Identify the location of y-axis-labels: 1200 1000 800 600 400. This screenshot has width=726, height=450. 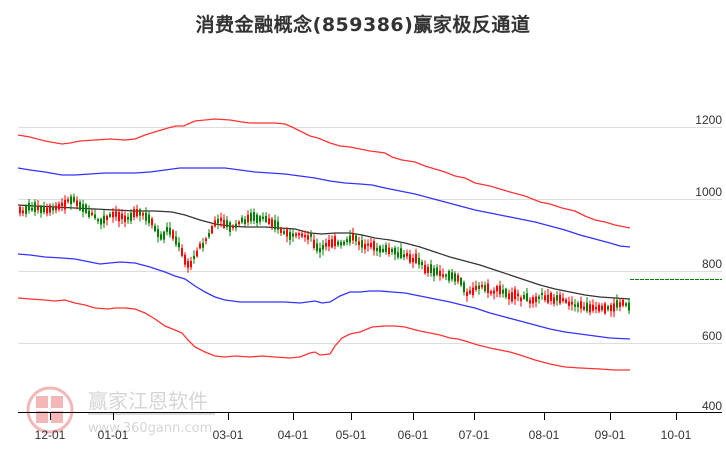
(708, 263).